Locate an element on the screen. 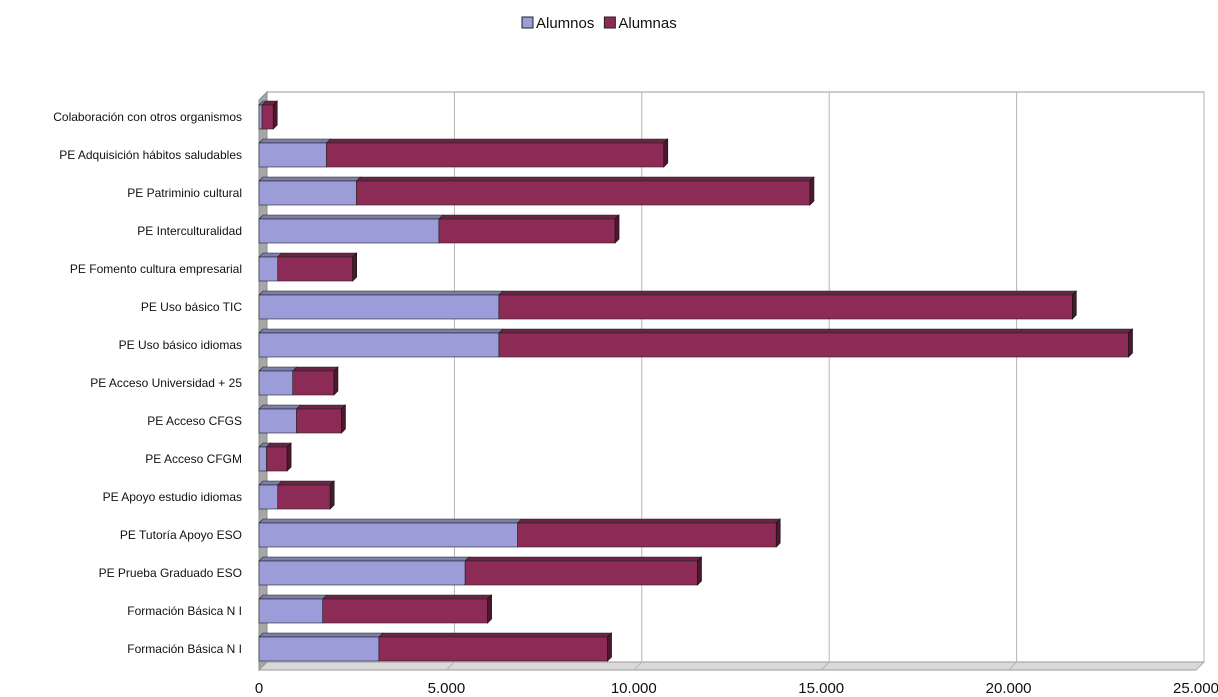  category-label: PE Uso básico TIC is located at coordinates (191, 307).